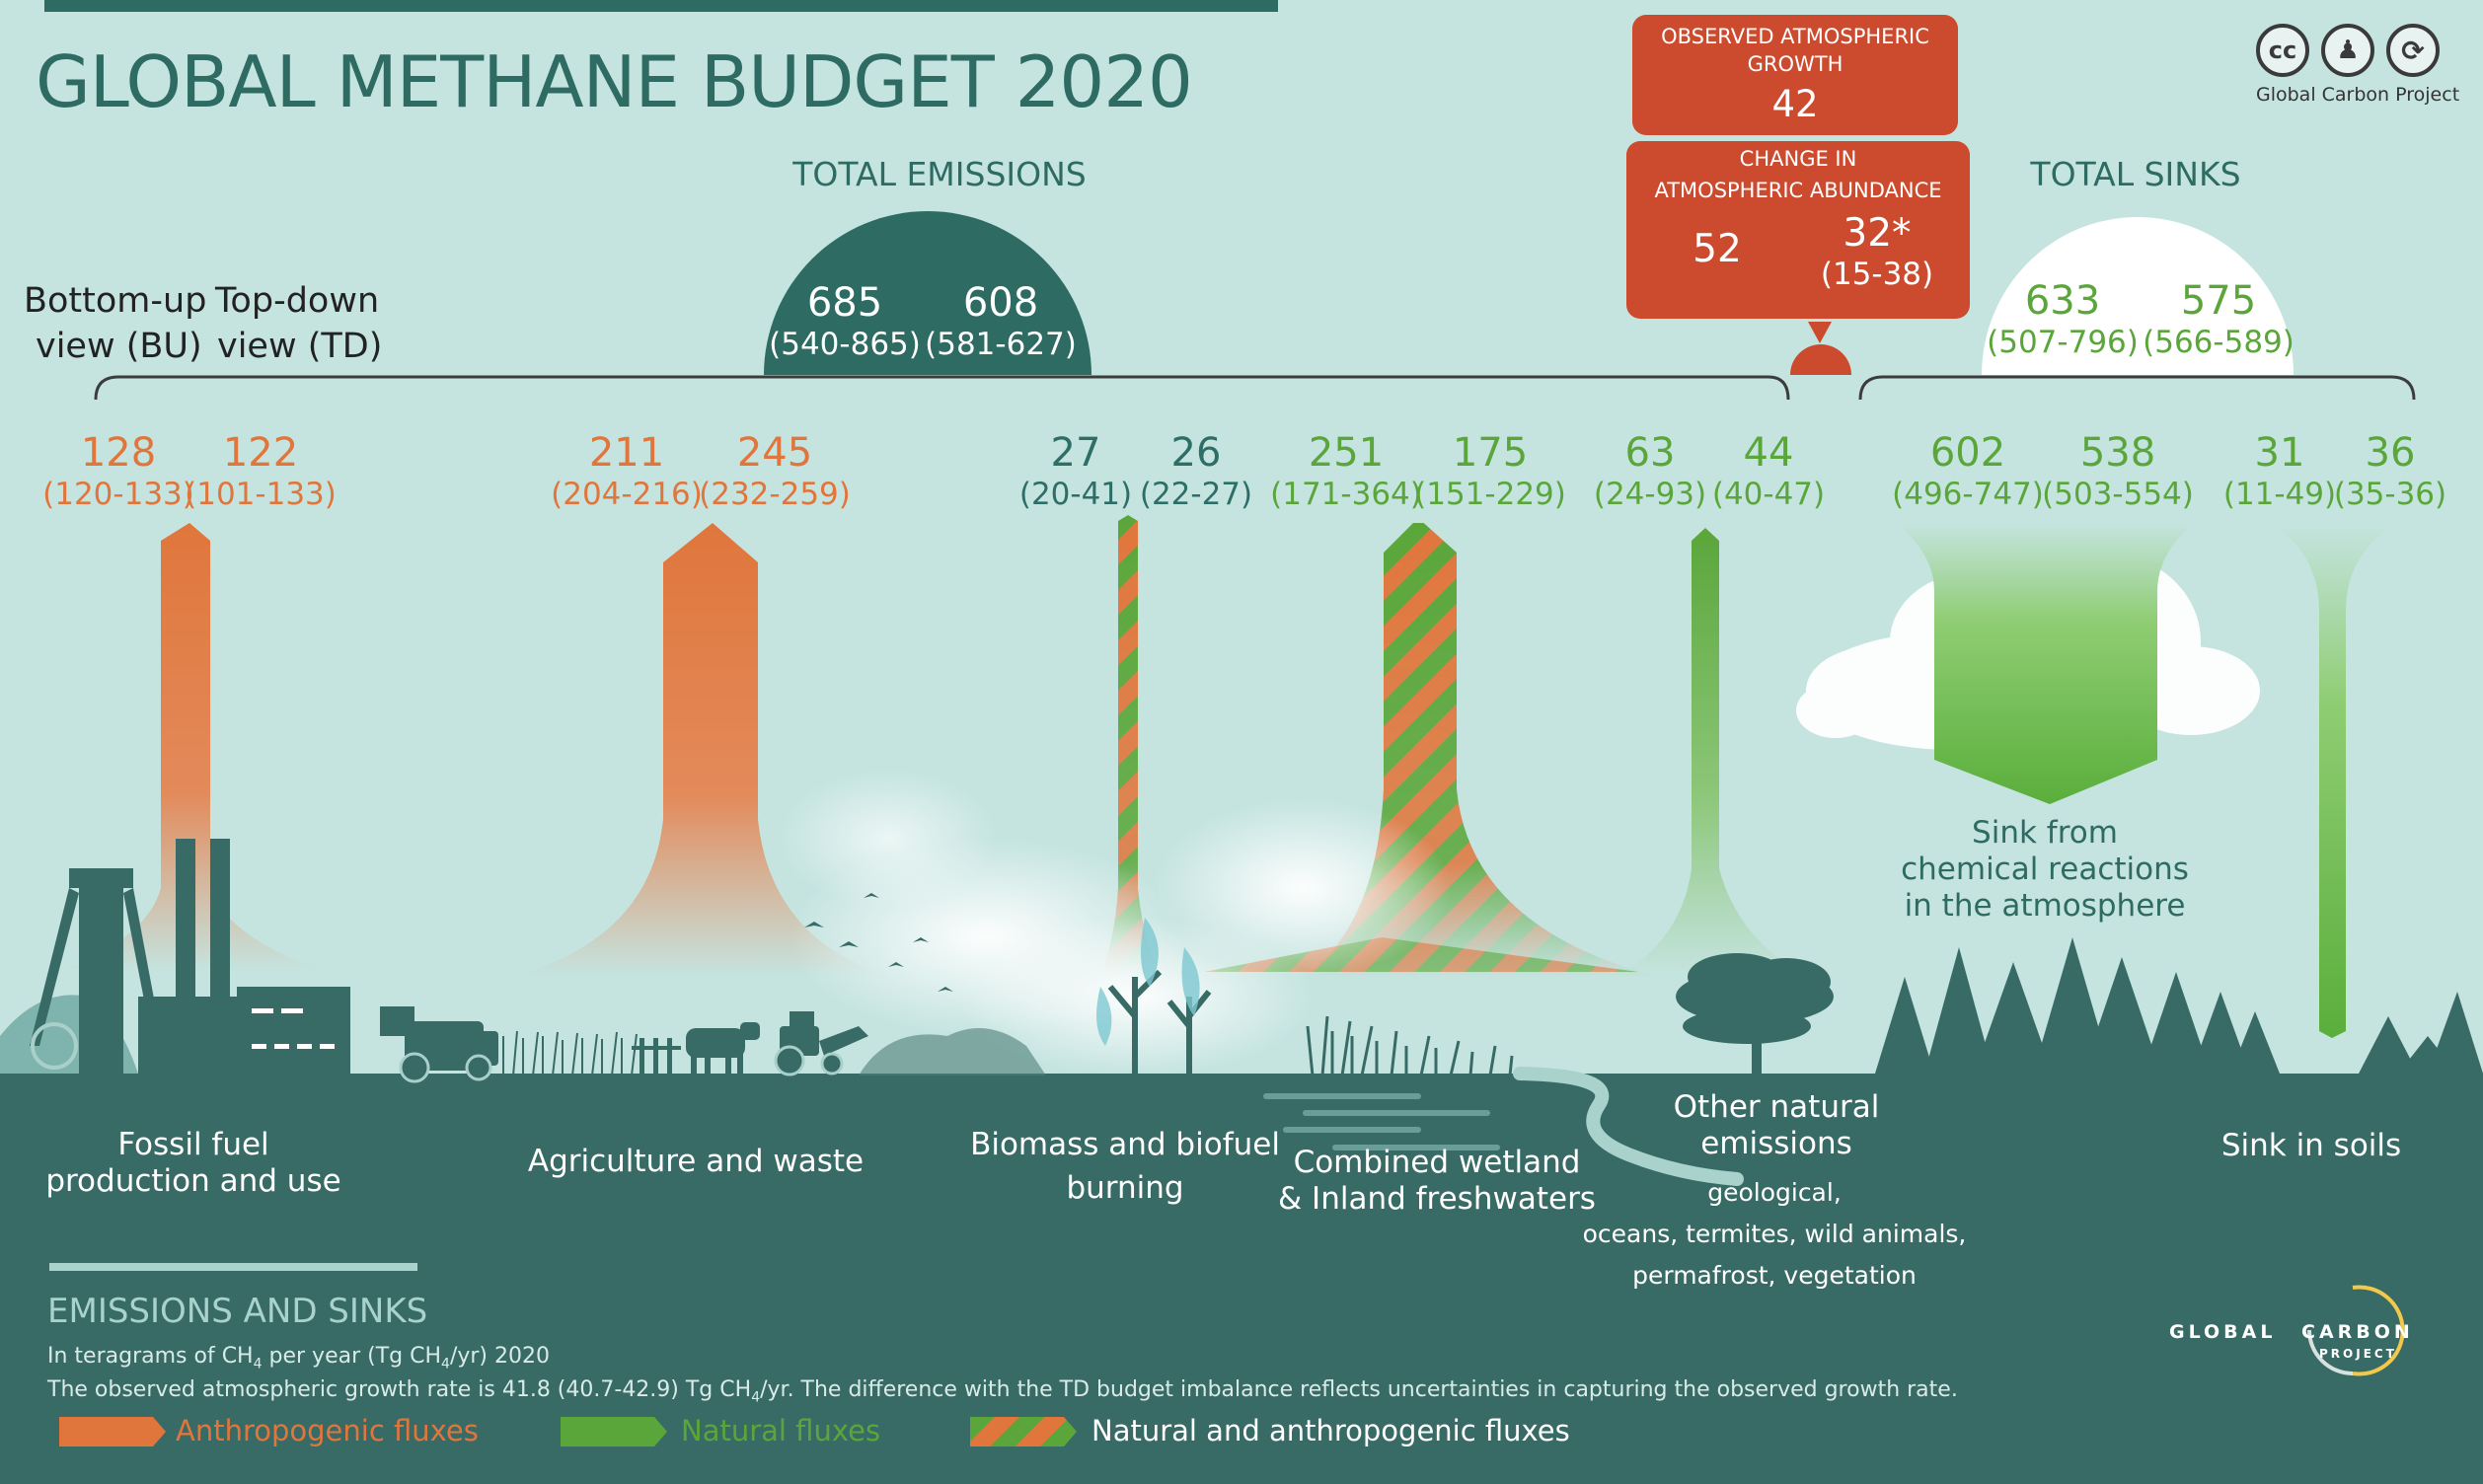 The image size is (2483, 1484). What do you see at coordinates (939, 174) in the screenshot?
I see `total-emissions-label: TOTAL EMISSIONS` at bounding box center [939, 174].